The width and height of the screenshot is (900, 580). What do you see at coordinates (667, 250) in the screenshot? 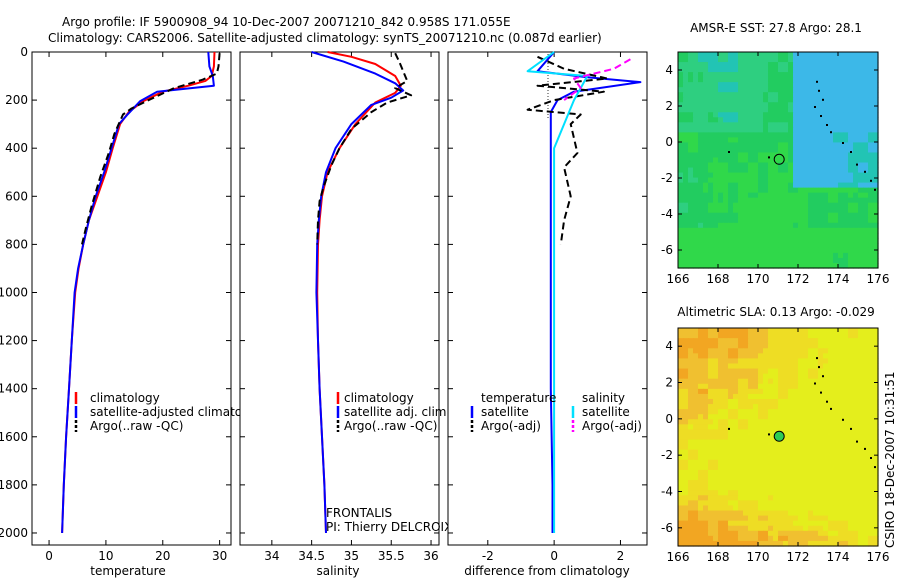
I see `lat-tick-label: -6` at bounding box center [667, 250].